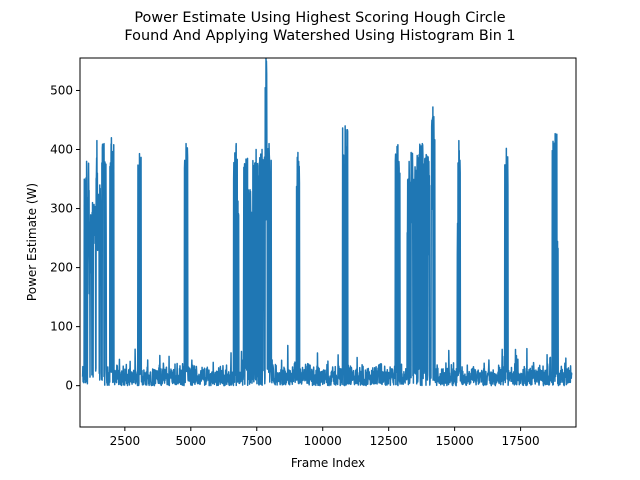 This screenshot has height=480, width=640. Describe the element at coordinates (323, 441) in the screenshot. I see `x-tick-label: 10000` at that location.